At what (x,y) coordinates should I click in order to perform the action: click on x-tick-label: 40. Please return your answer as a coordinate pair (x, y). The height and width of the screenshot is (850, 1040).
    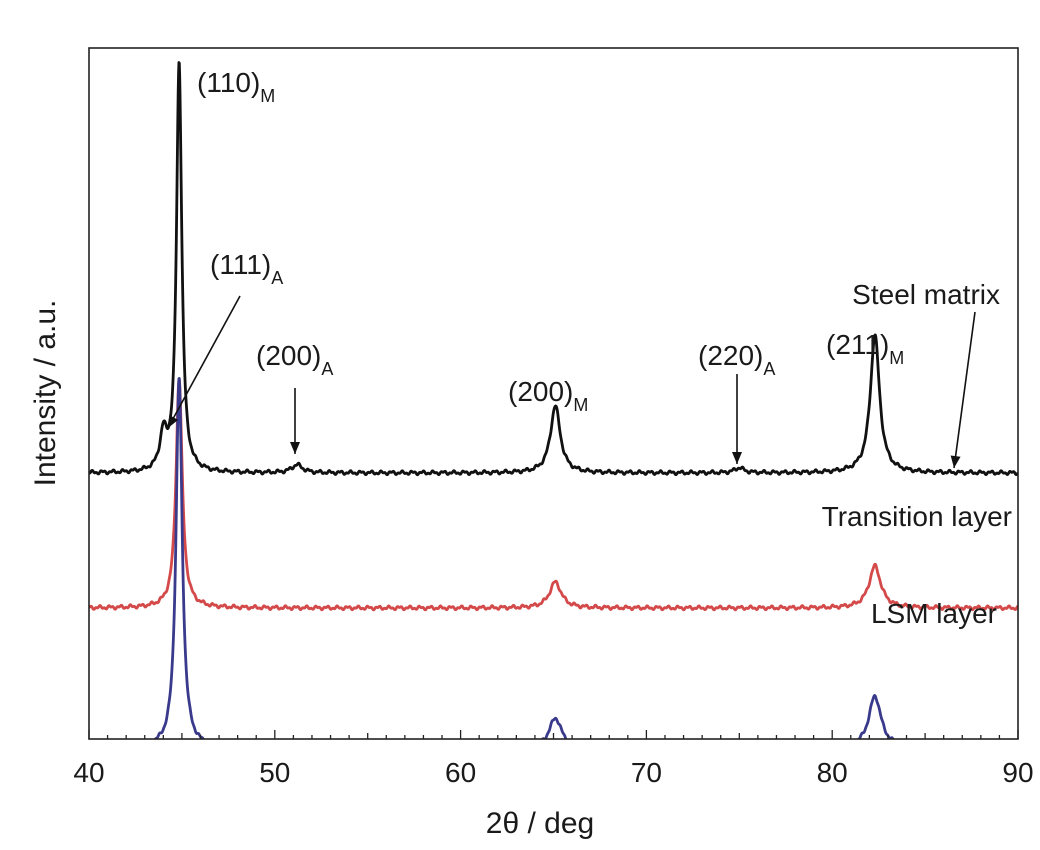
    Looking at the image, I should click on (88, 772).